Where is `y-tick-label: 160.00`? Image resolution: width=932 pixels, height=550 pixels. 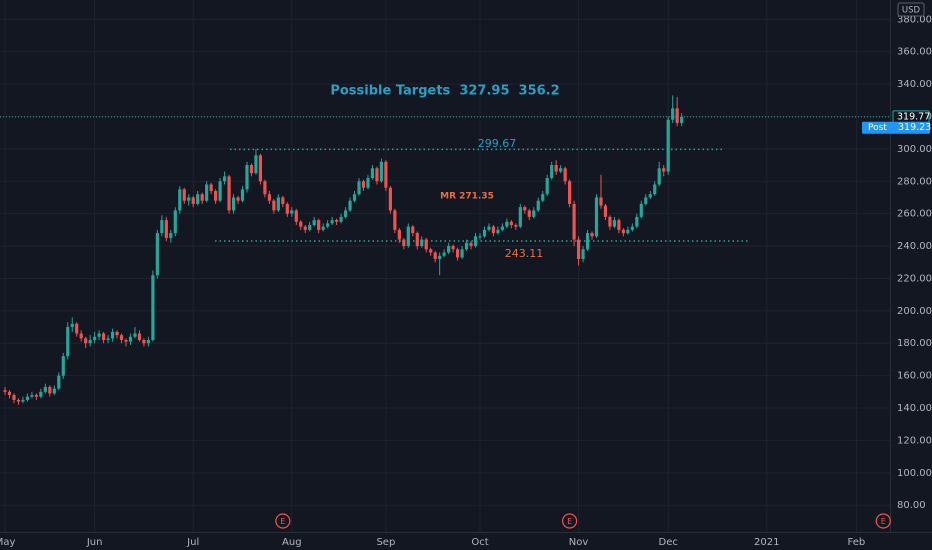
y-tick-label: 160.00 is located at coordinates (914, 376).